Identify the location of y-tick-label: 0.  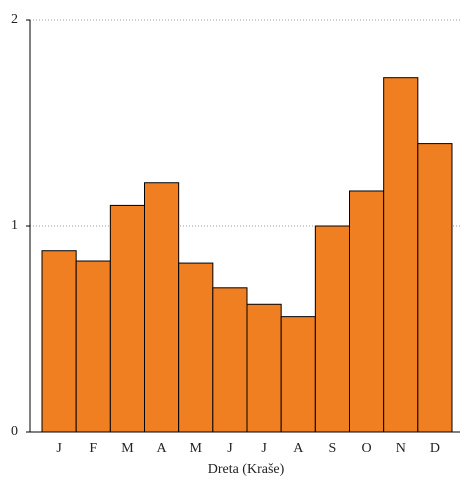
(14, 431).